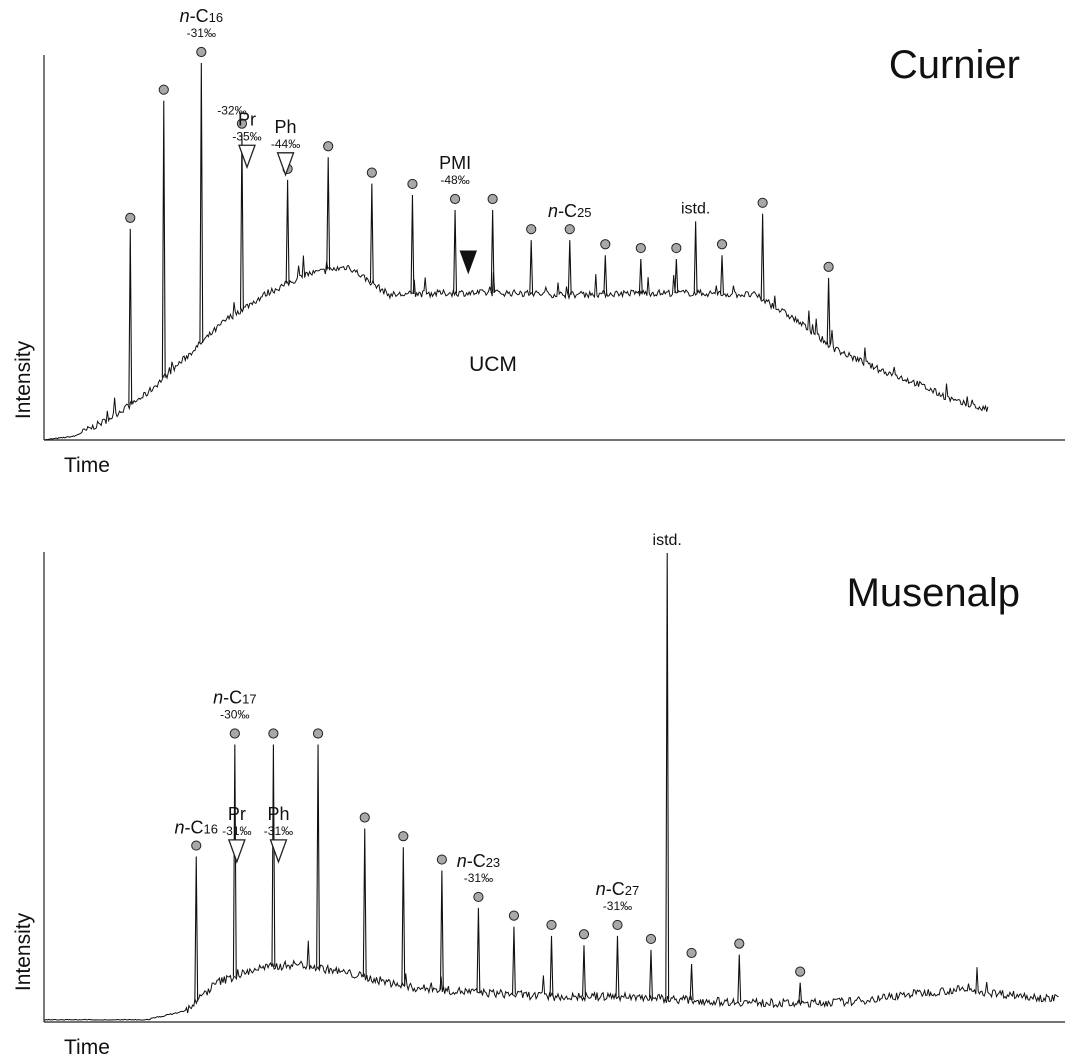 Image resolution: width=1067 pixels, height=1057 pixels. Describe the element at coordinates (954, 65) in the screenshot. I see `curnier-title: Curnier` at that location.